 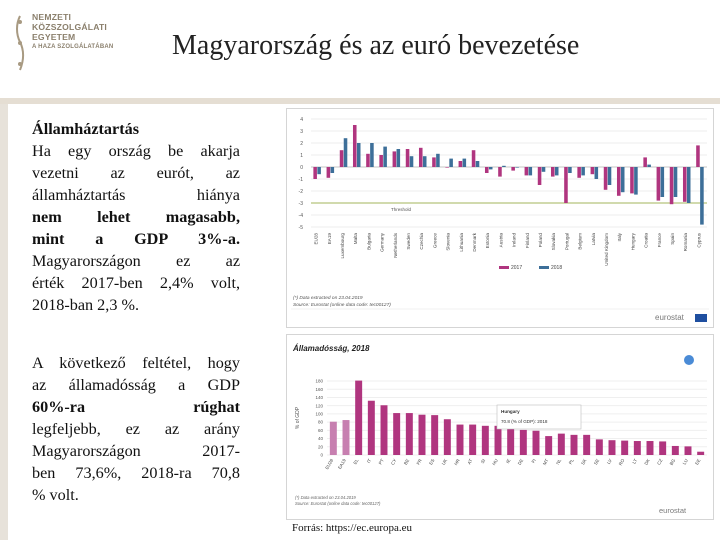 What do you see at coordinates (622, 462) in the screenshot?
I see `x-tick-label: RO` at bounding box center [622, 462].